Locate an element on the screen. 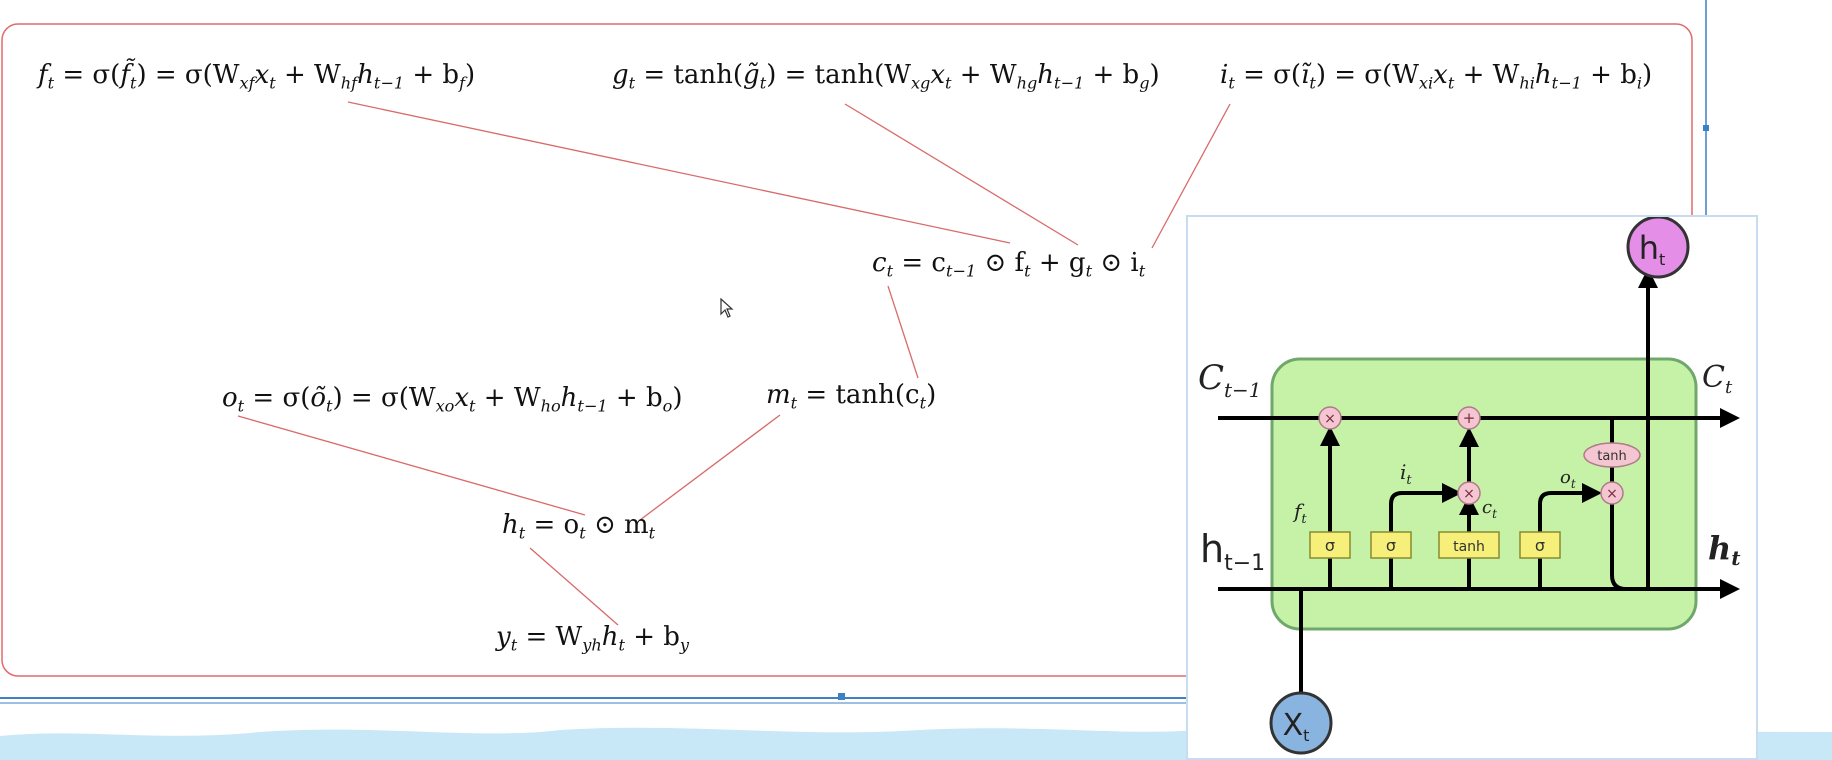 This screenshot has height=760, width=1832. memory-equation: mt = tanh(ct) is located at coordinates (851, 396).